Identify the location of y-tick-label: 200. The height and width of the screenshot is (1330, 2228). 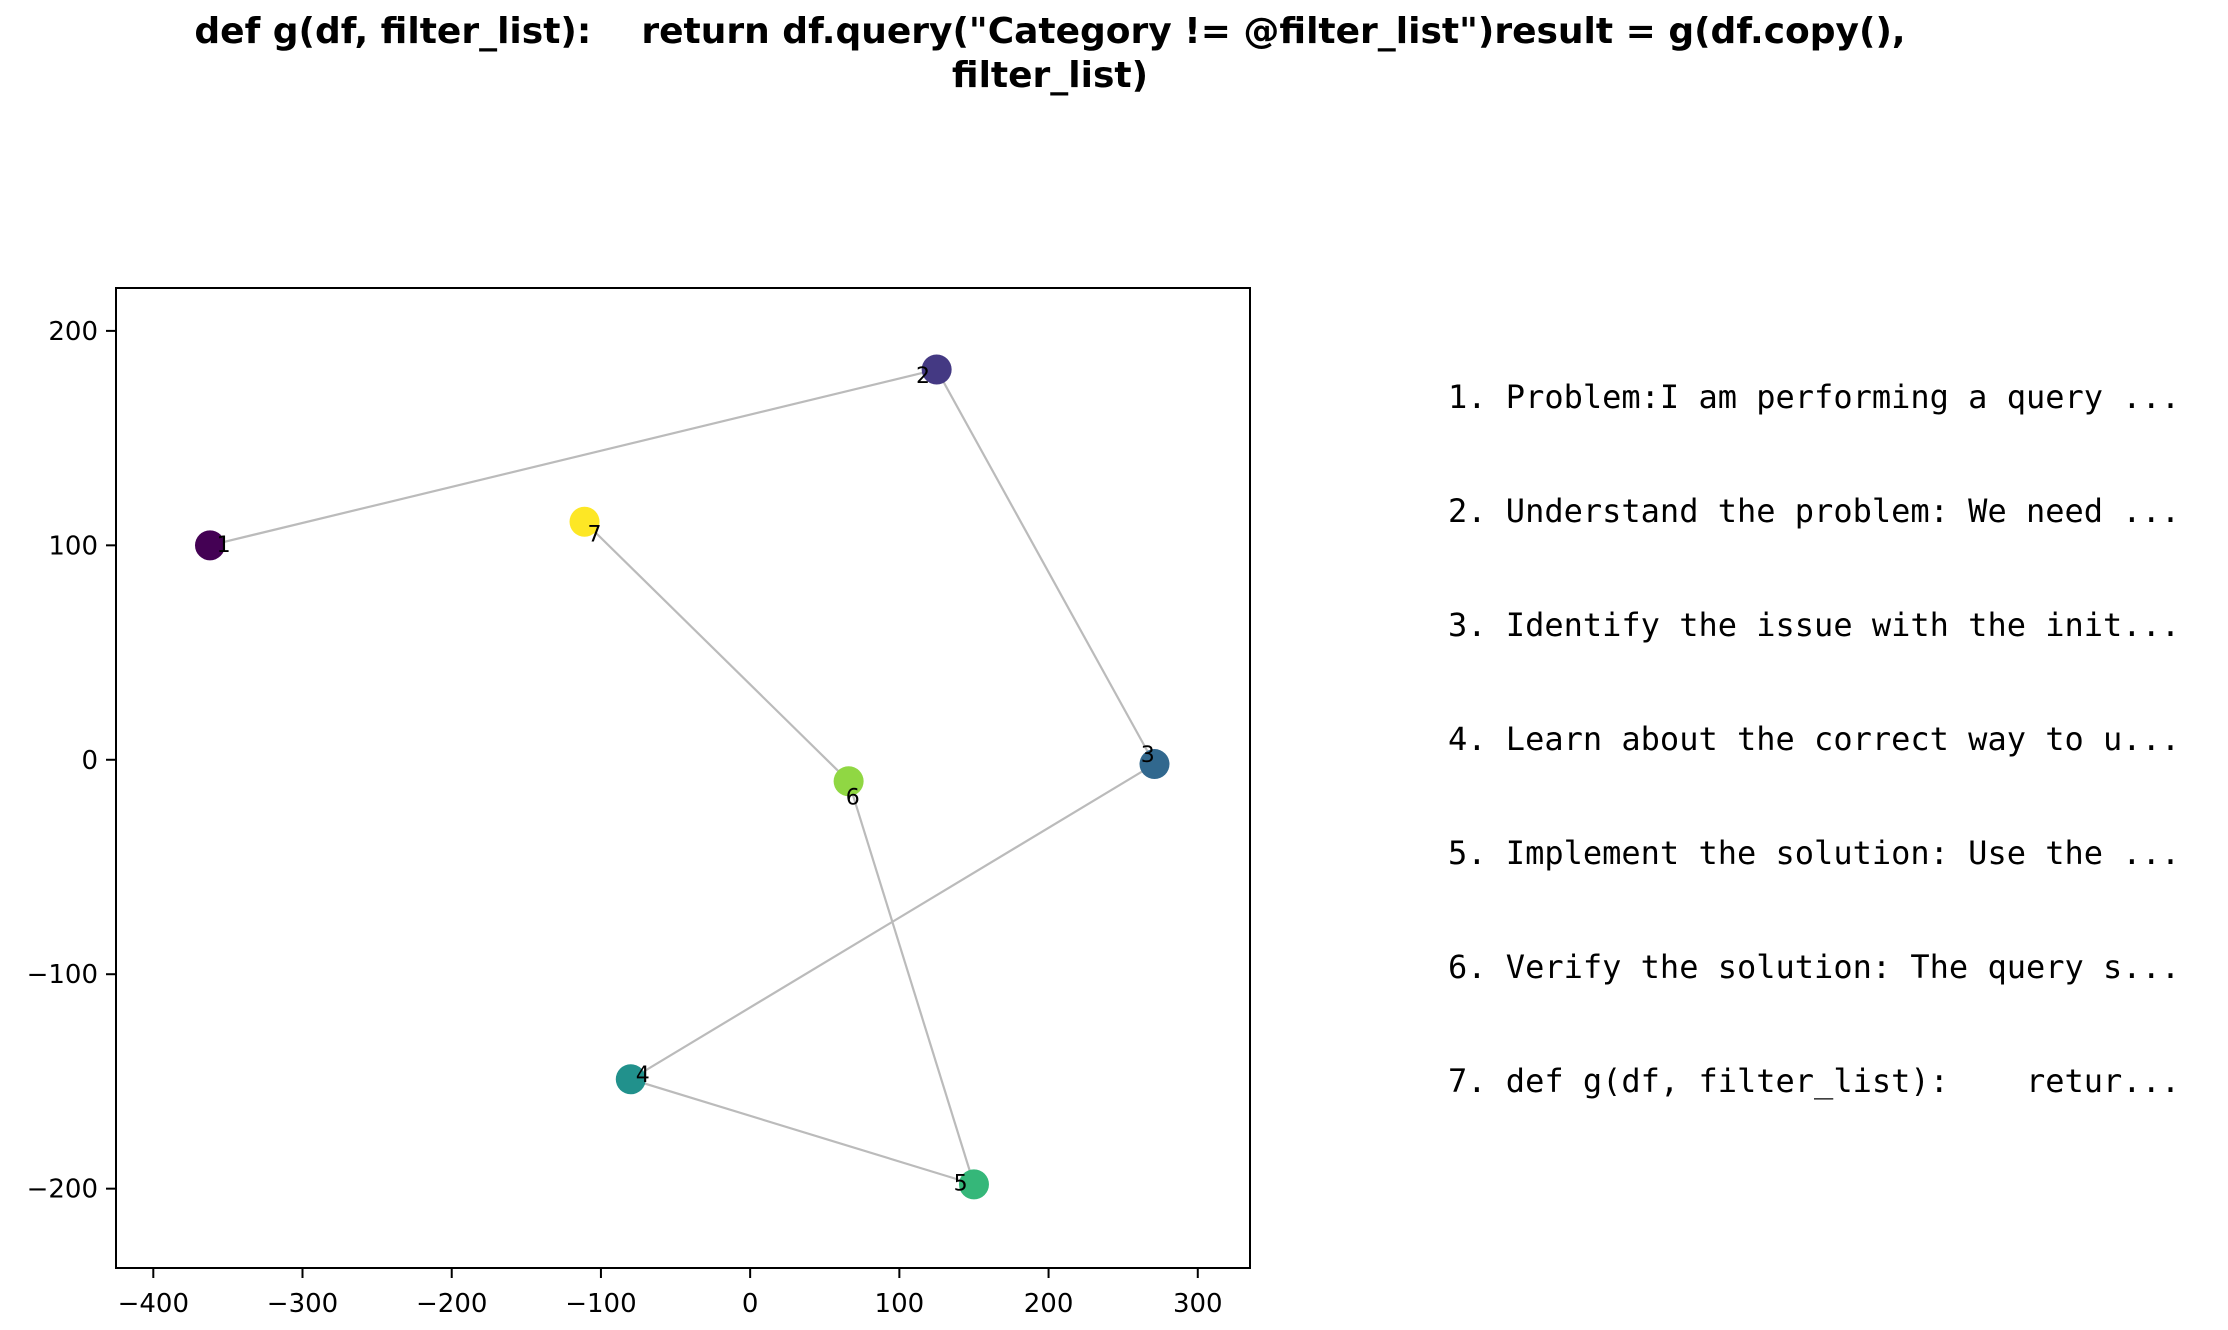
(73, 332).